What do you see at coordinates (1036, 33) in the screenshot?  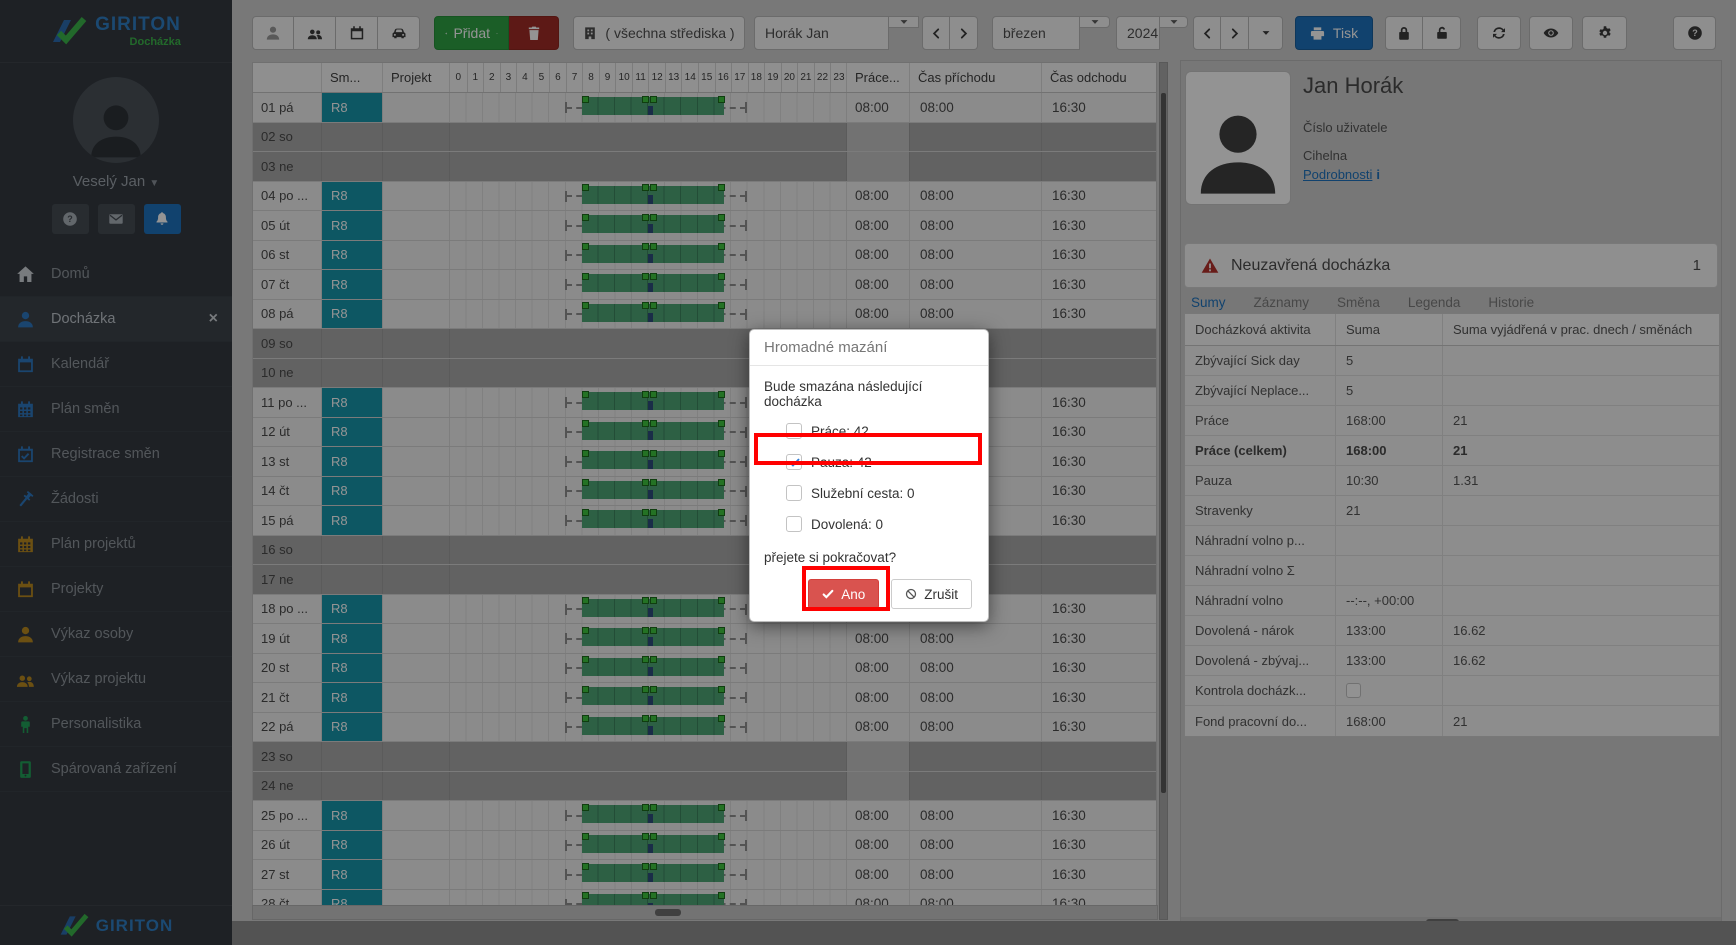 I see `month-select: březen` at bounding box center [1036, 33].